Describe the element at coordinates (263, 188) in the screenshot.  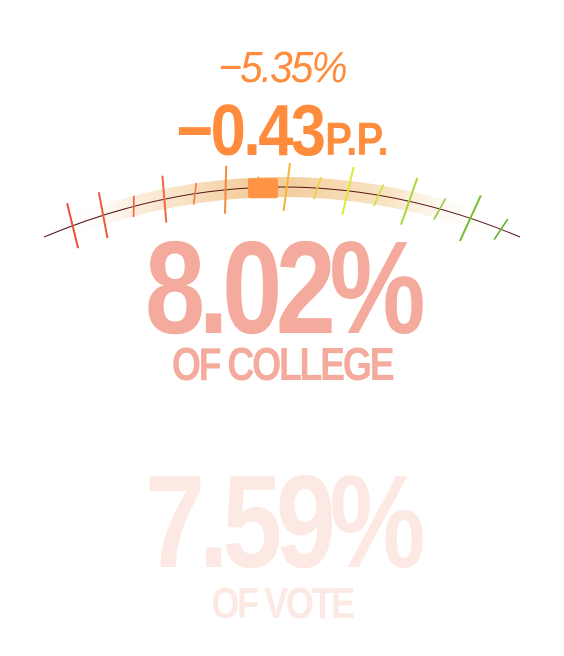
I see `gauge-current-marker` at that location.